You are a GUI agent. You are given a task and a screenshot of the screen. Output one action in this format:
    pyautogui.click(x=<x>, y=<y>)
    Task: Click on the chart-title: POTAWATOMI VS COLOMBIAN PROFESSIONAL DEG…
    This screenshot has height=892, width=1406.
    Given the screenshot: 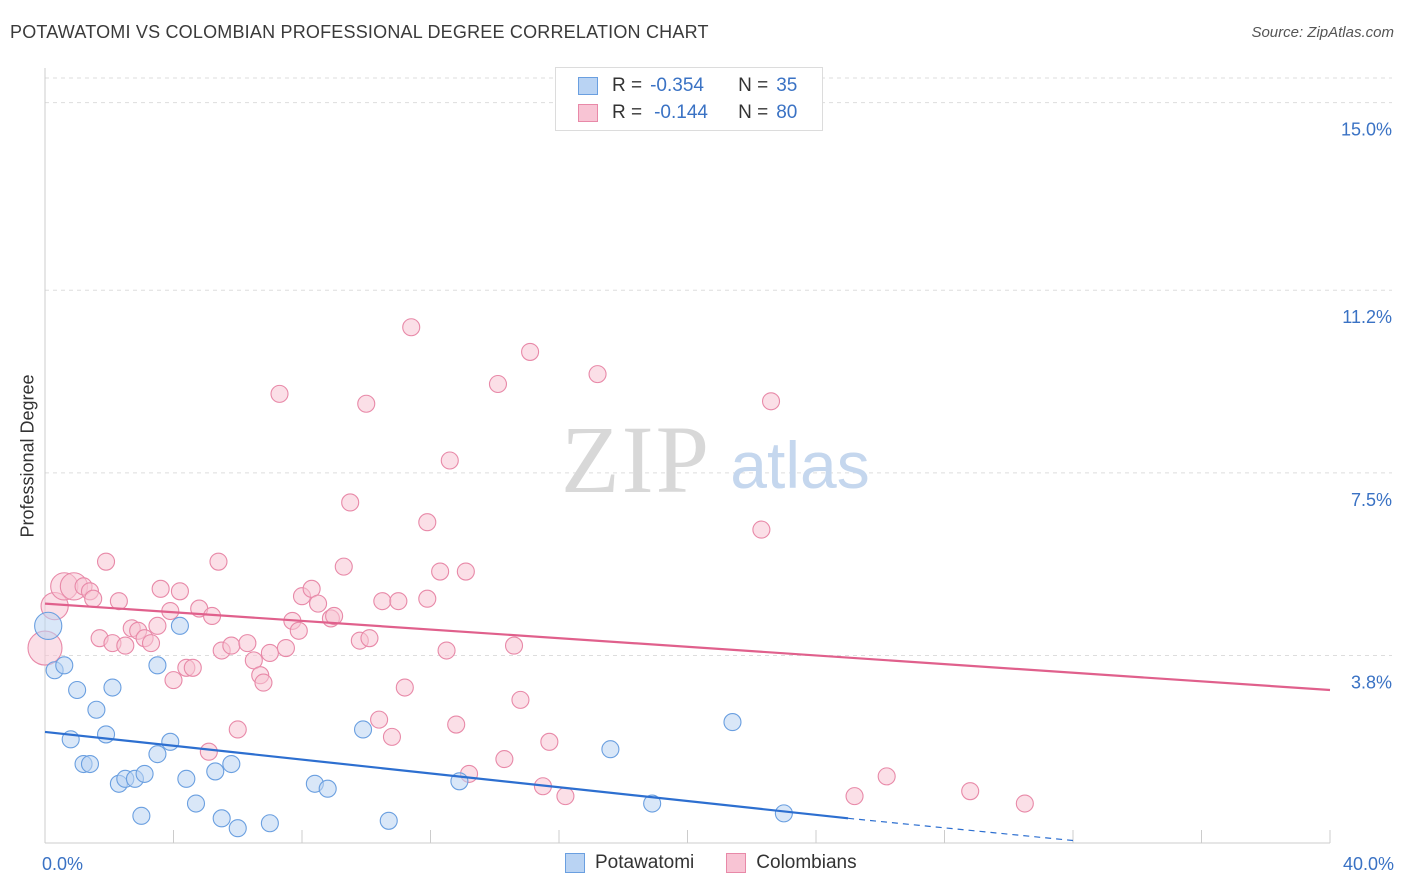 What is the action you would take?
    pyautogui.click(x=359, y=32)
    